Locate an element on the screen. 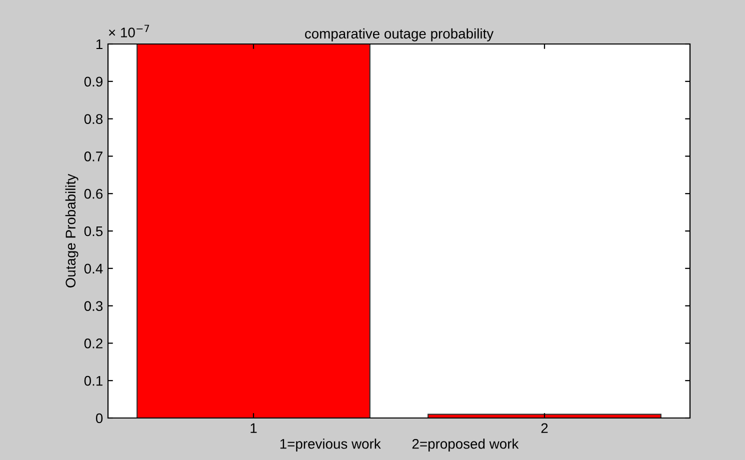 This screenshot has width=745, height=460. y-tick-label: 1 is located at coordinates (99, 44).